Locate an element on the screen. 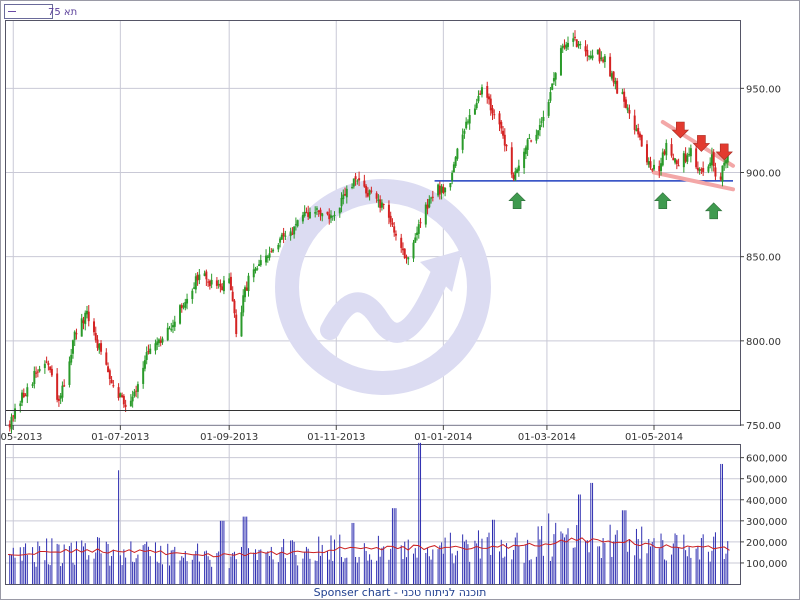 The width and height of the screenshot is (800, 600). volume-average-line is located at coordinates (368, 547).